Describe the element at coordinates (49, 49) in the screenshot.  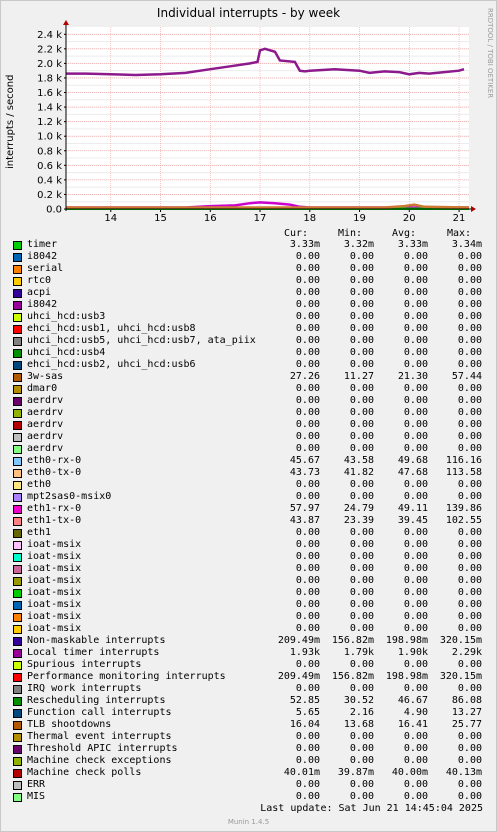
I see `y-tick-label: 2.2 k` at that location.